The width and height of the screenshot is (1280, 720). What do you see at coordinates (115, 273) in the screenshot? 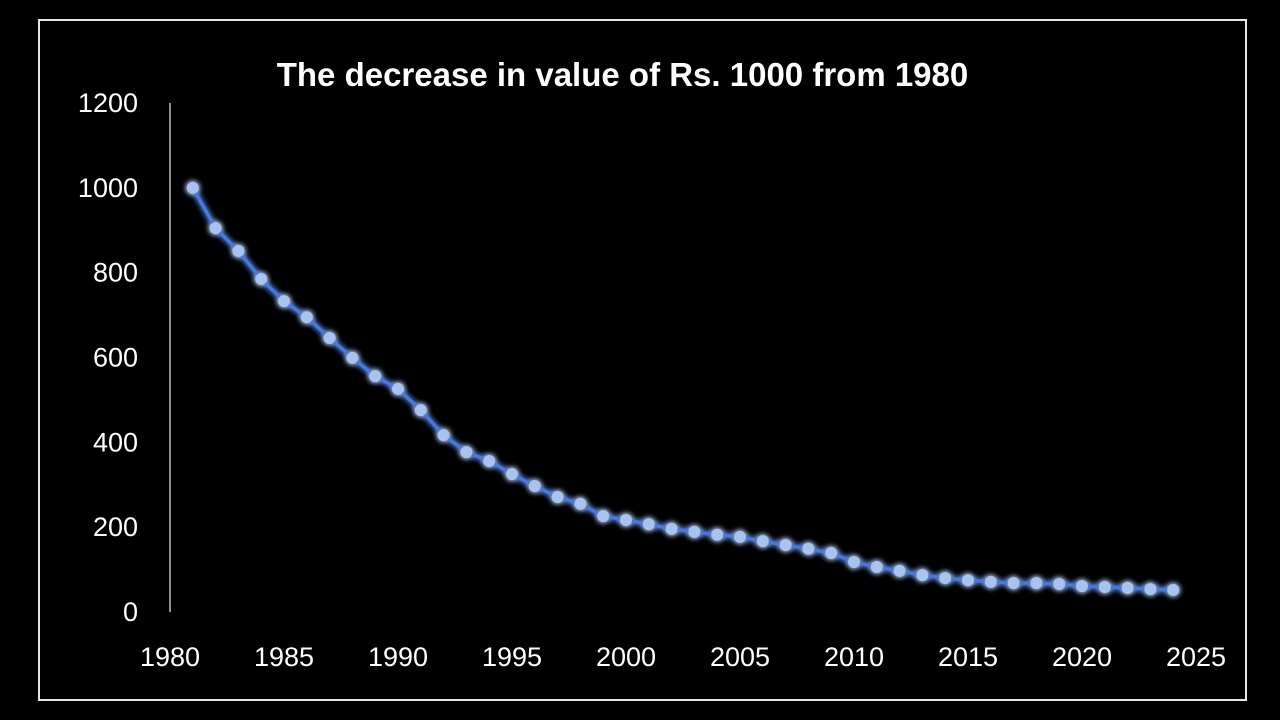
I see `y-tick-label: 800` at bounding box center [115, 273].